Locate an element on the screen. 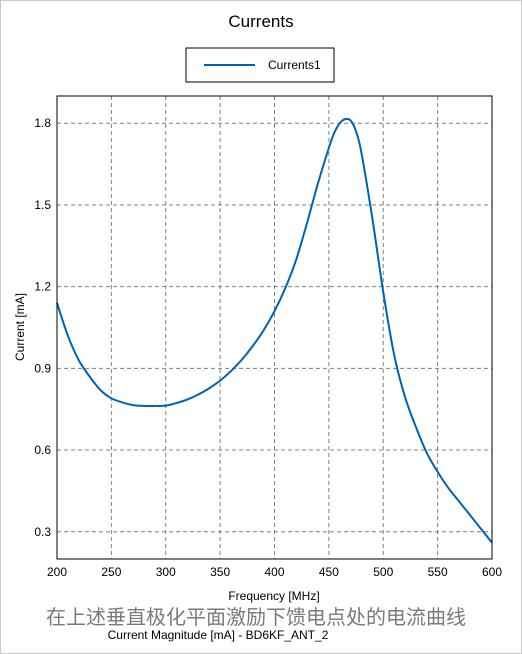 This screenshot has height=654, width=522. x-tick-label: 200 is located at coordinates (57, 572).